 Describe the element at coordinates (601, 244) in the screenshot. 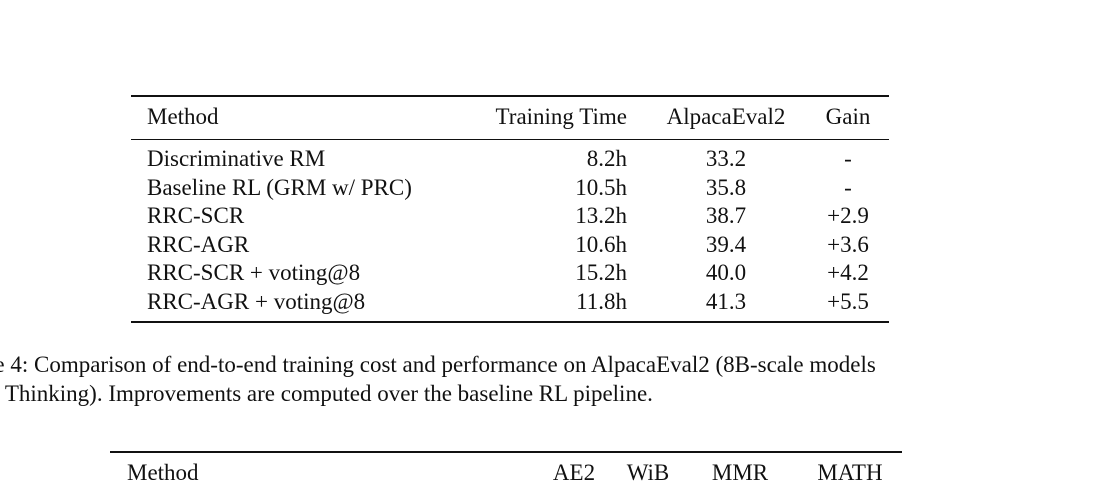

I see `cell-training-time: 10.6h` at that location.